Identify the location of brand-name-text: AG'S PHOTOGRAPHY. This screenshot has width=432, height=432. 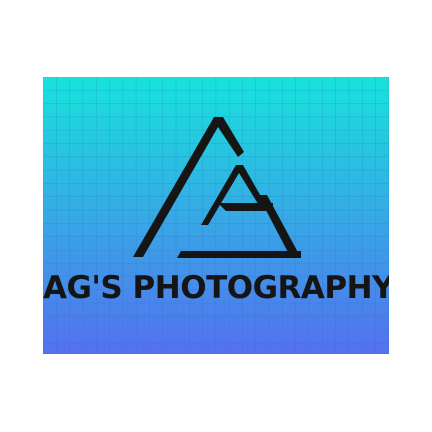
(216, 288).